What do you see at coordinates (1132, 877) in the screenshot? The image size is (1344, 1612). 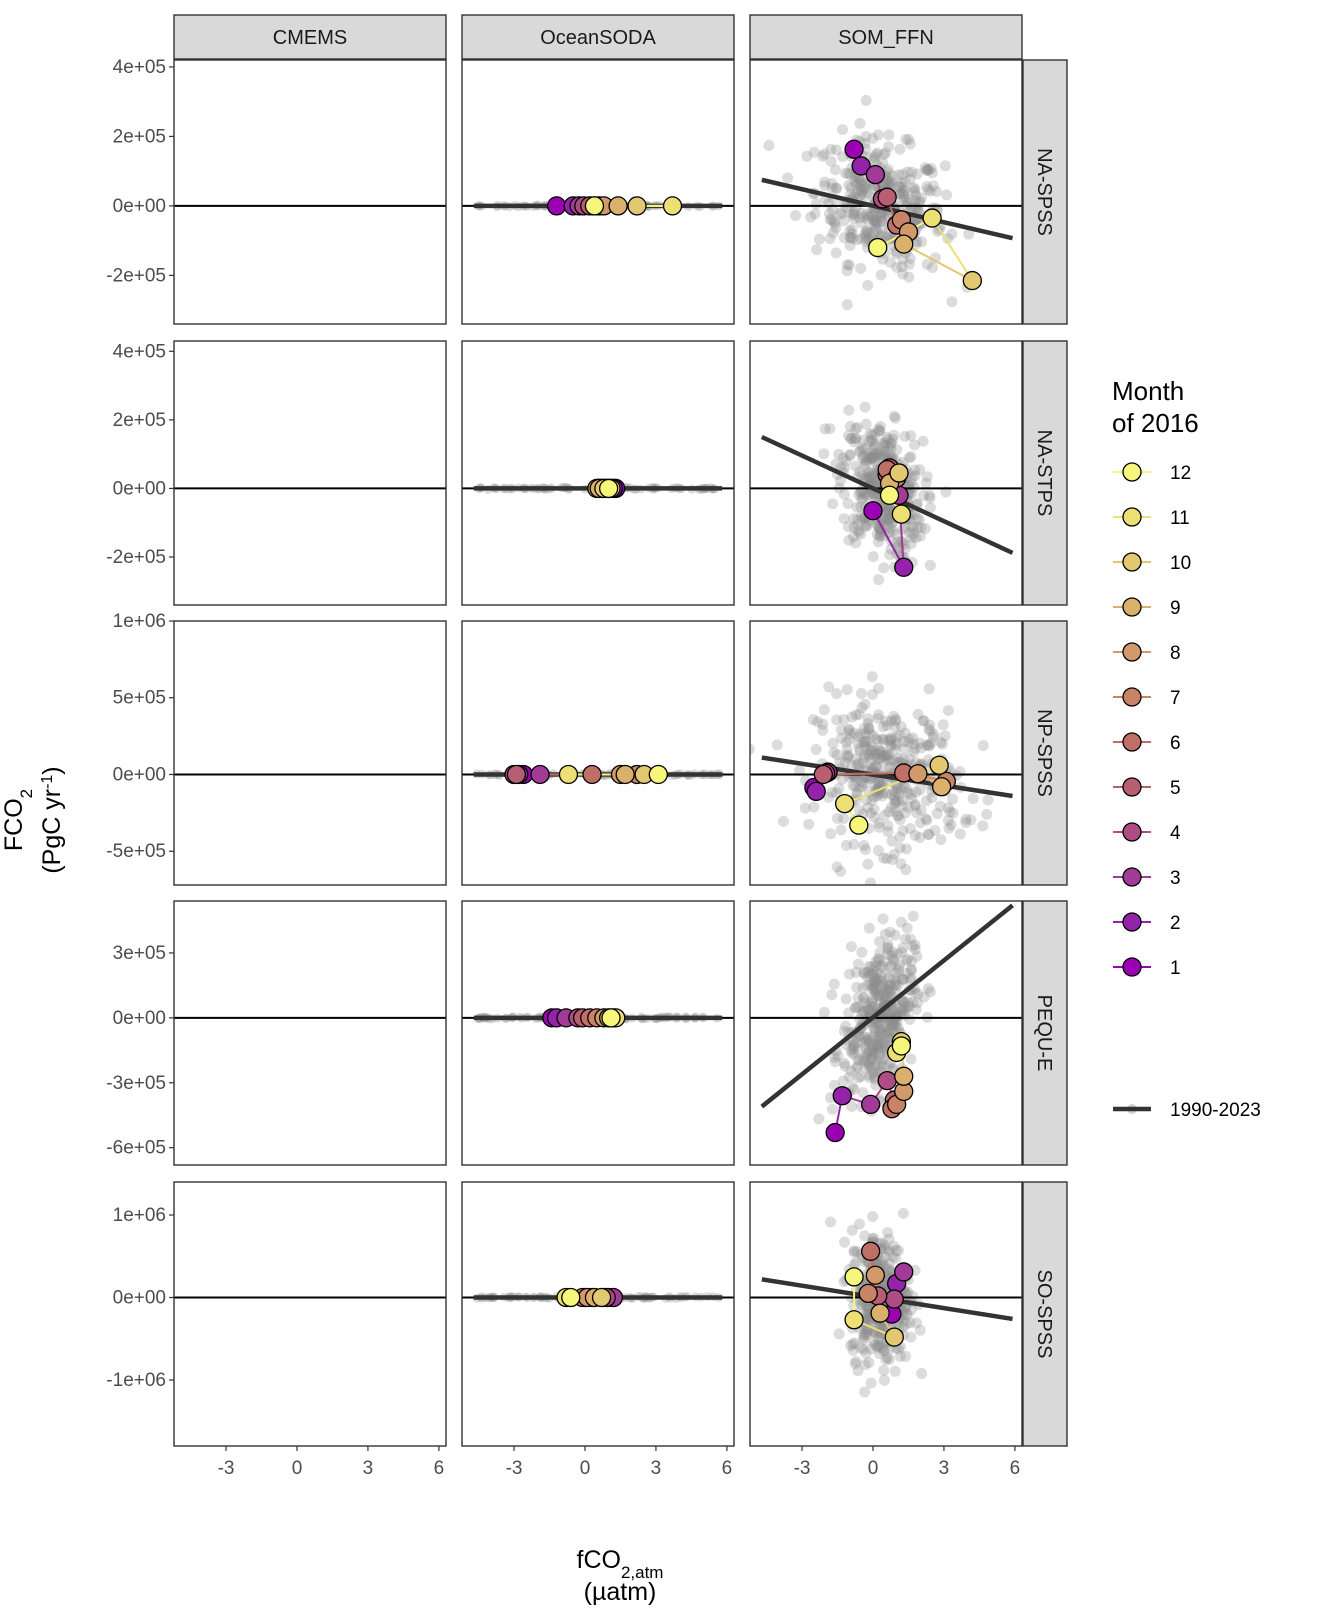 I see `legend-key-point` at bounding box center [1132, 877].